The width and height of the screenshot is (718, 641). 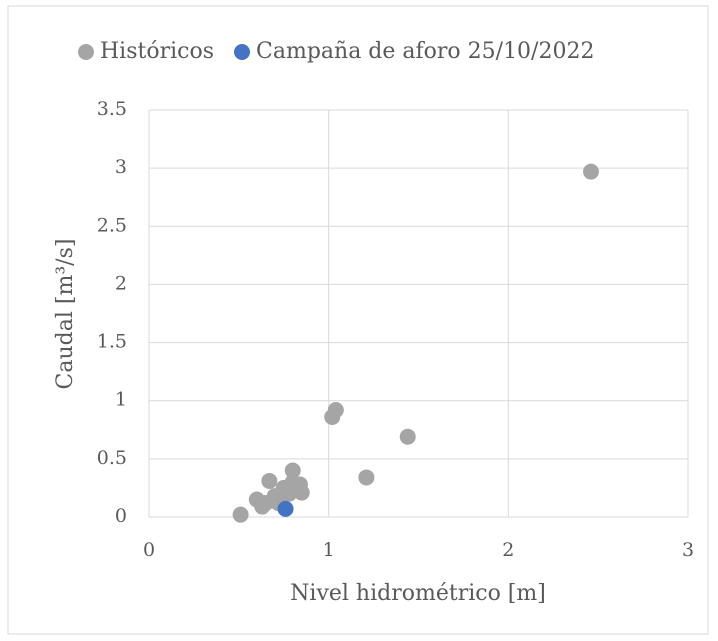 What do you see at coordinates (508, 550) in the screenshot?
I see `x-tick-label: 2` at bounding box center [508, 550].